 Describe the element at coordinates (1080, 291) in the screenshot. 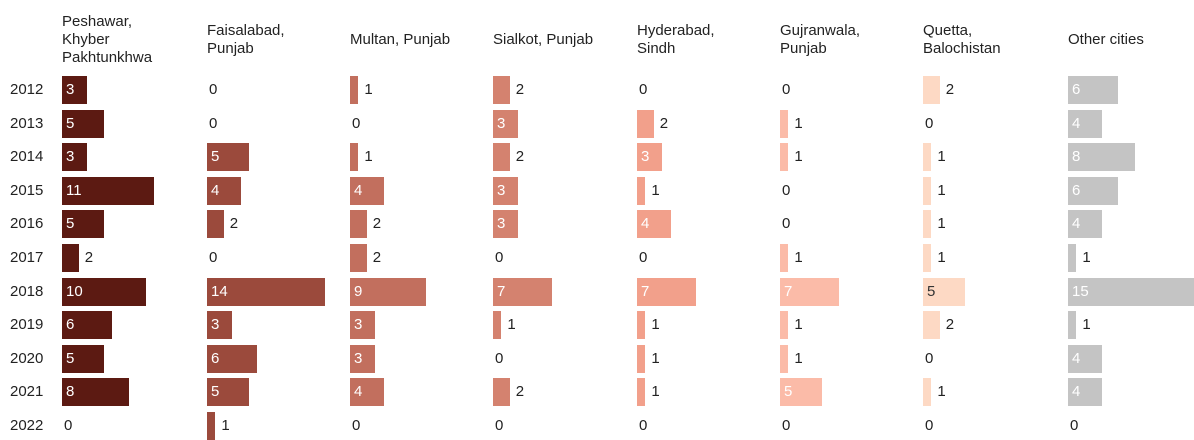

I see `value-label: 15` at that location.